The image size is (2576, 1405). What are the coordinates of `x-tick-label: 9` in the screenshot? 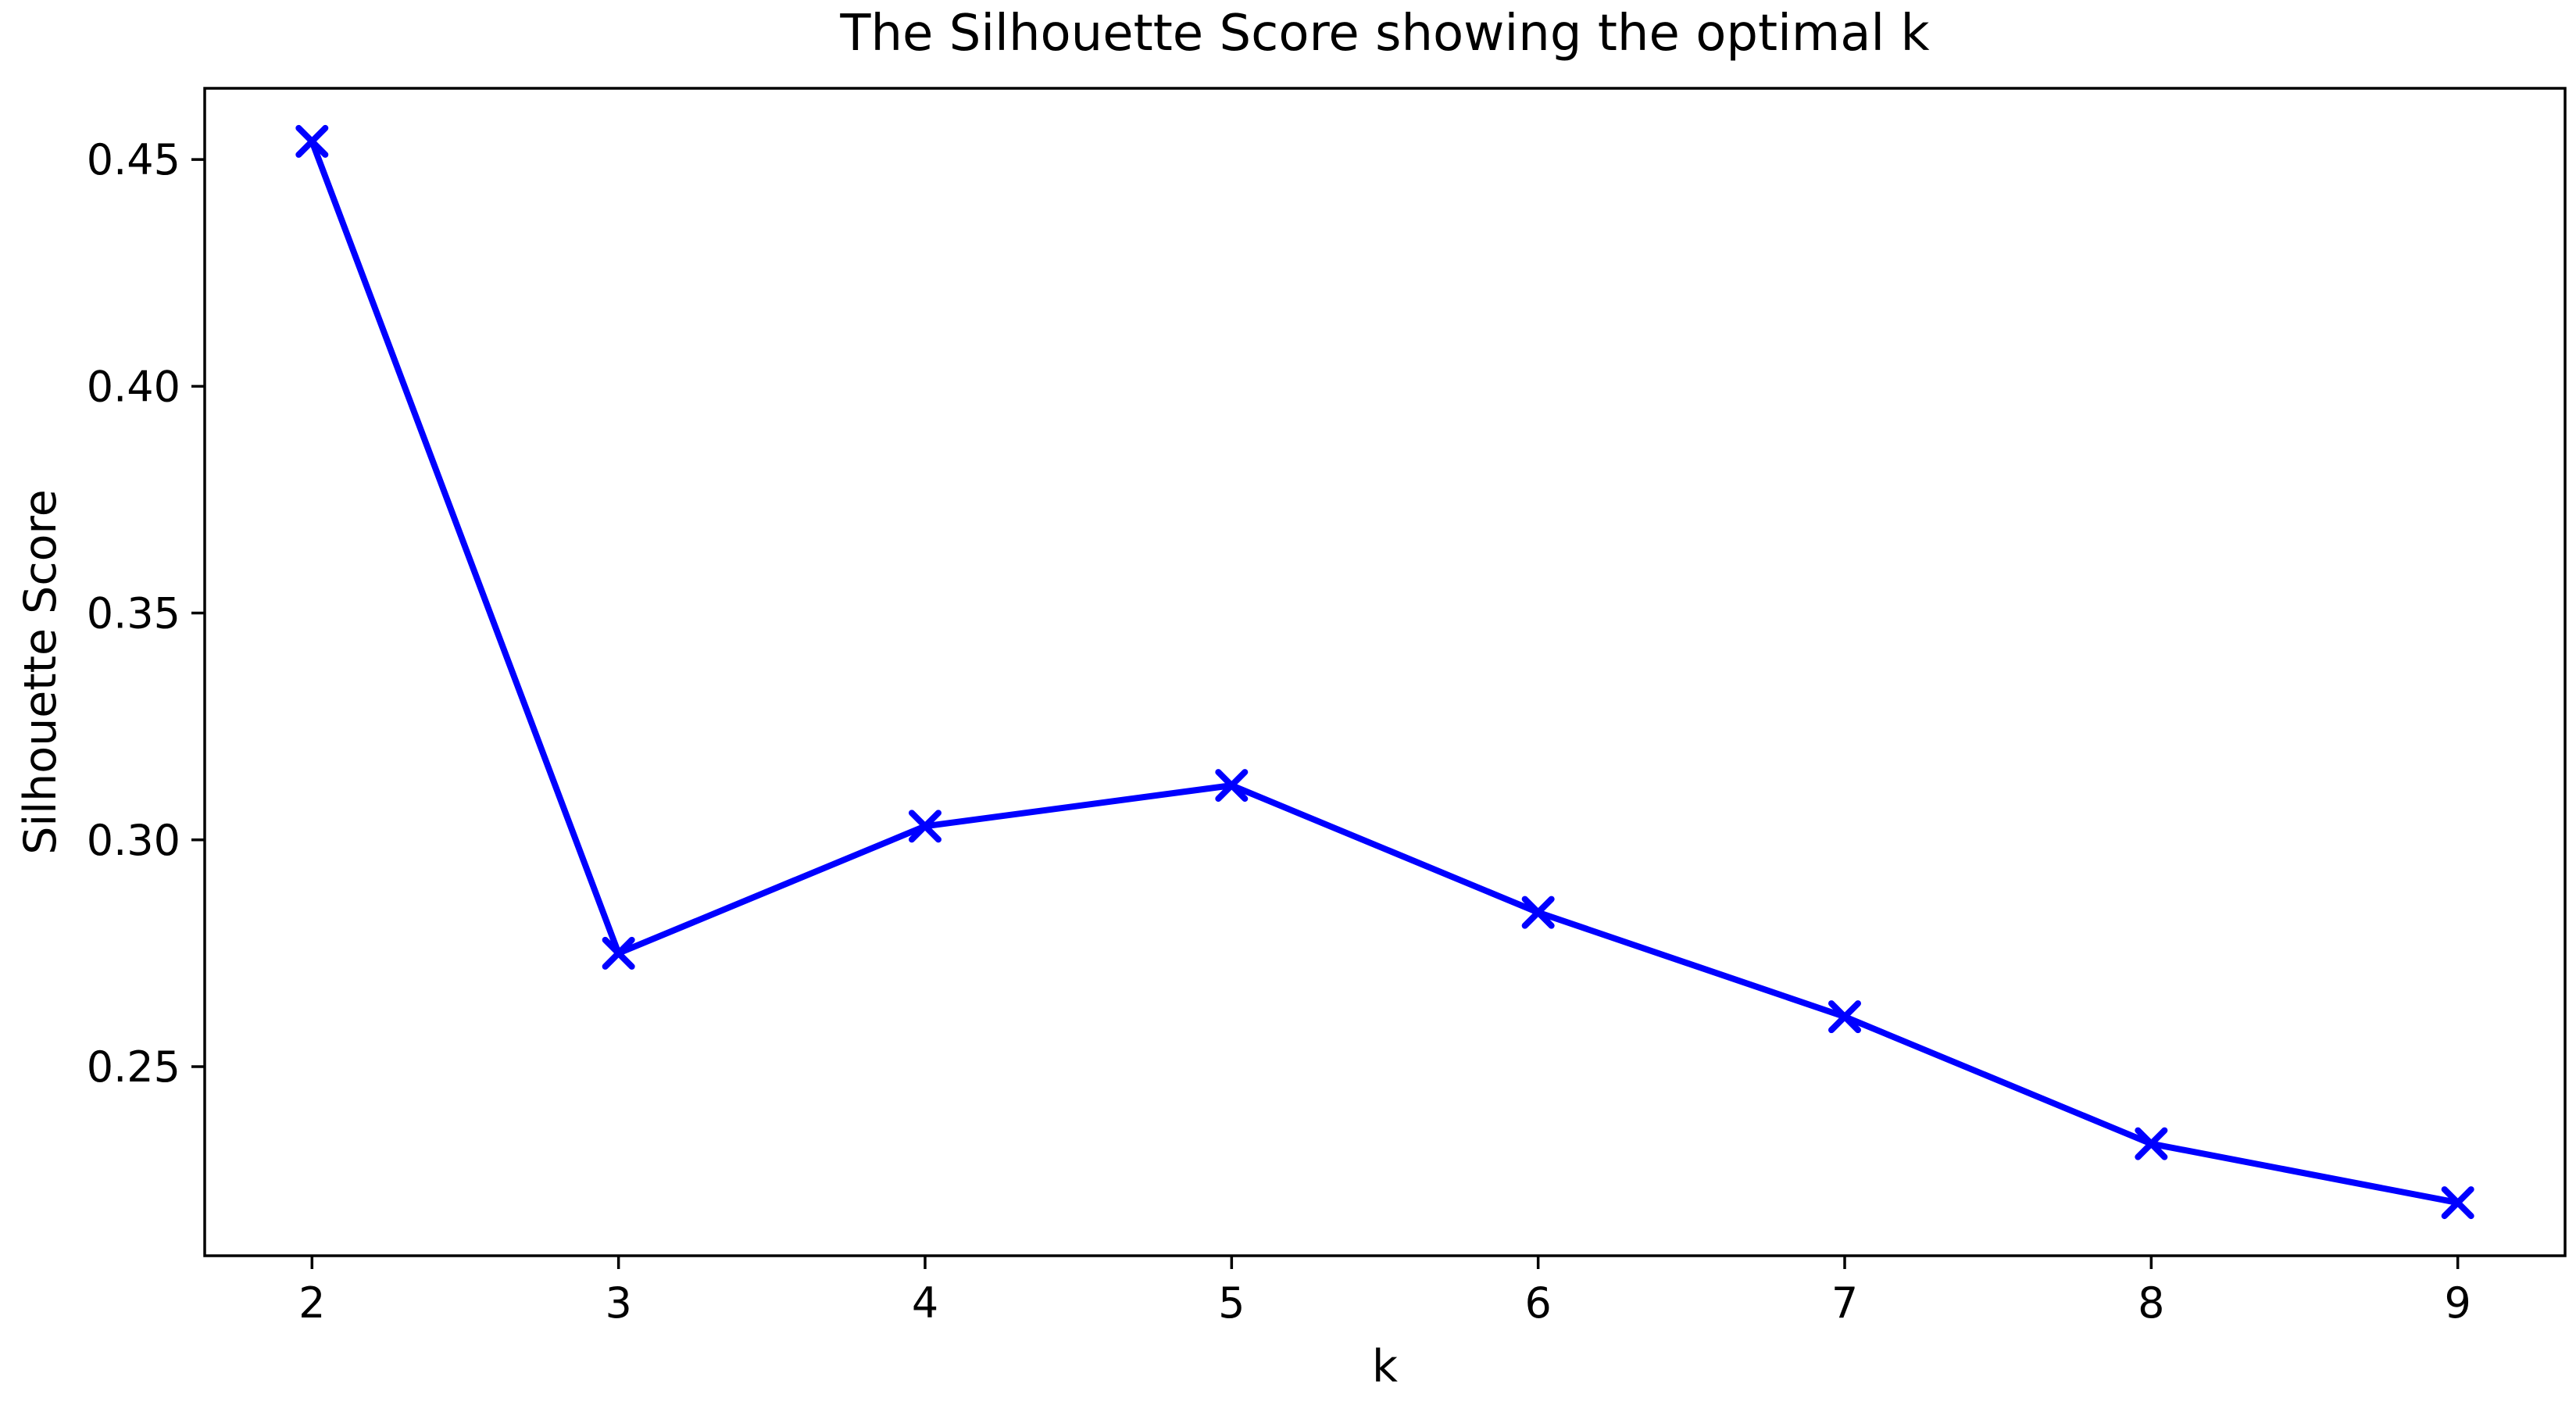 It's located at (2458, 1303).